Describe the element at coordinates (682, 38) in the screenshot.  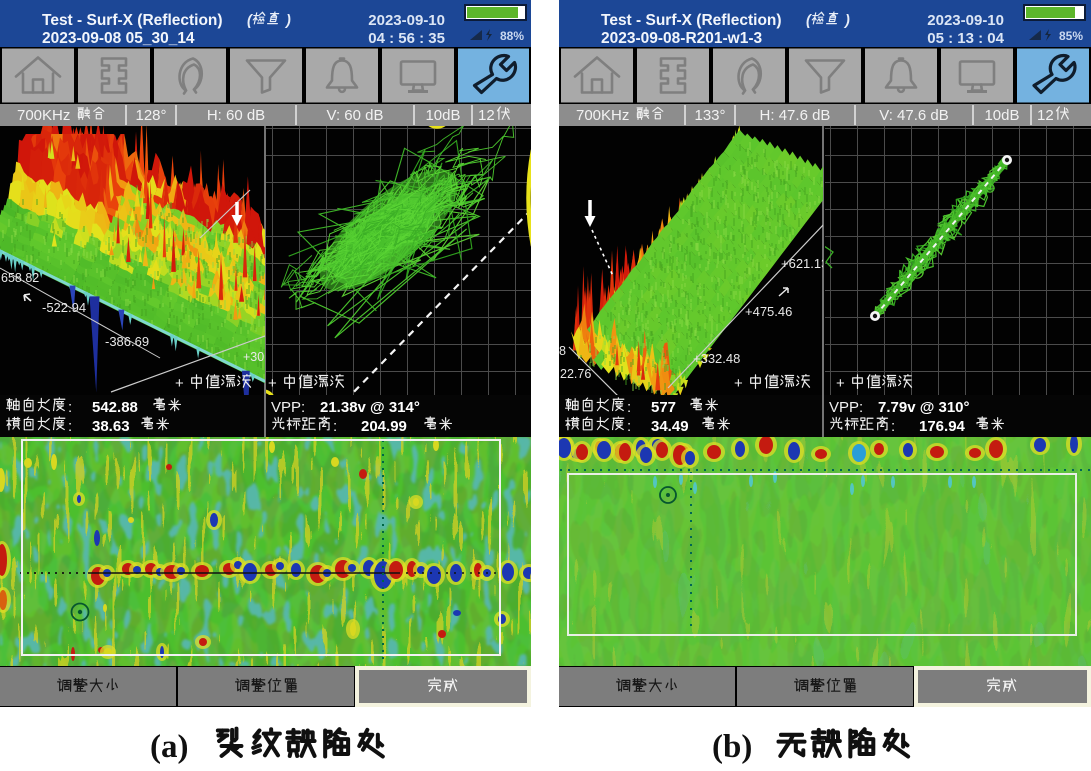
I see `svg-text: 2023-09-08-R201-w1-3` at that location.